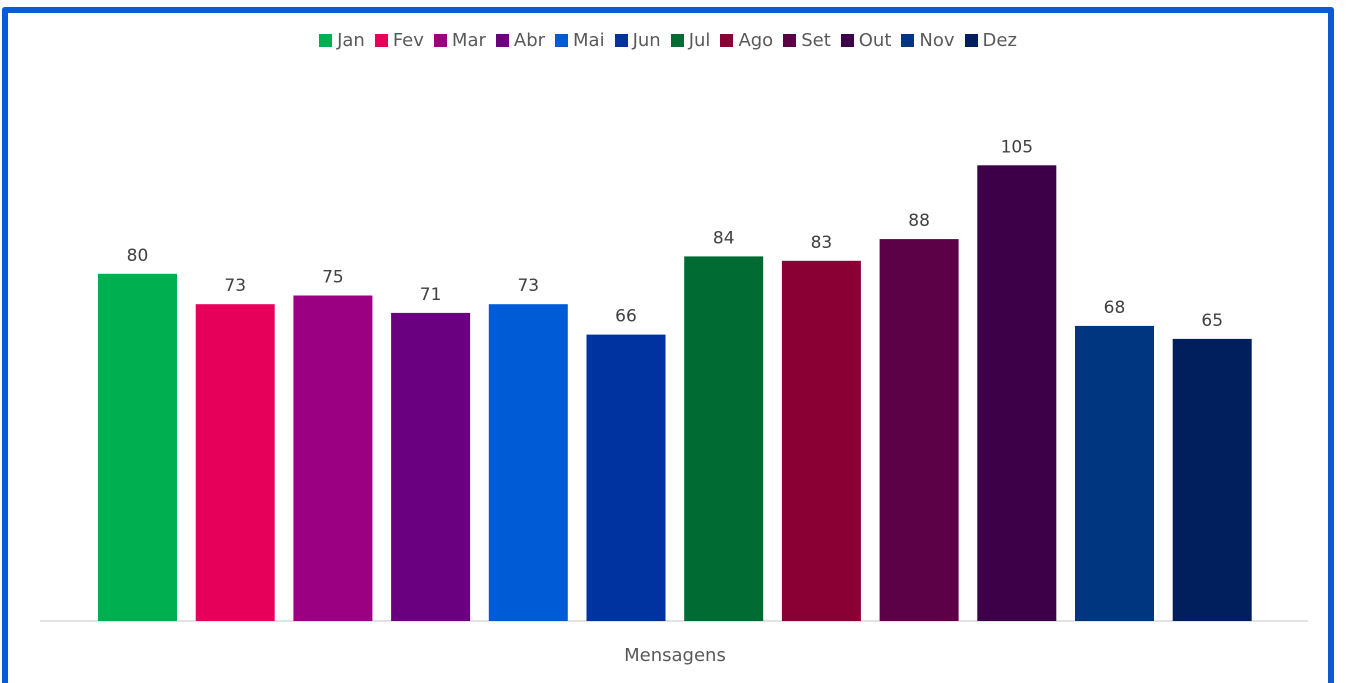 Image resolution: width=1346 pixels, height=683 pixels. I want to click on data-label-jun: 66, so click(626, 317).